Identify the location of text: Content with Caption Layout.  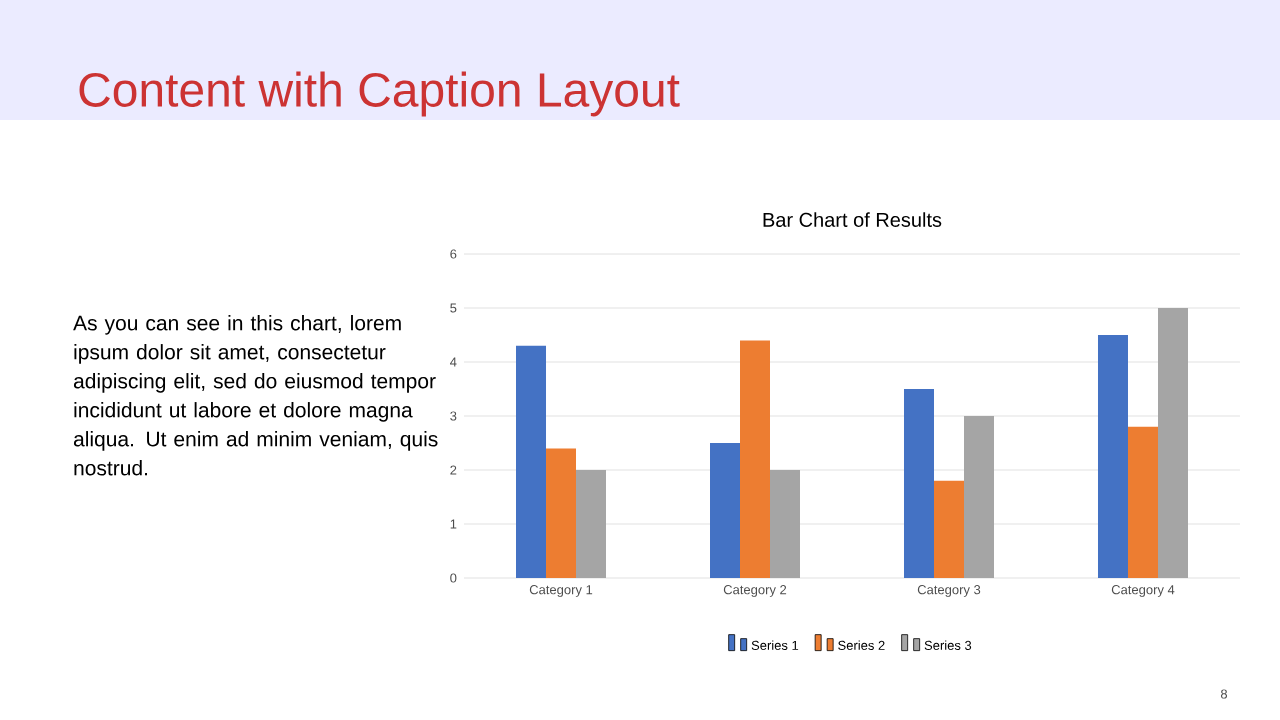
(379, 94).